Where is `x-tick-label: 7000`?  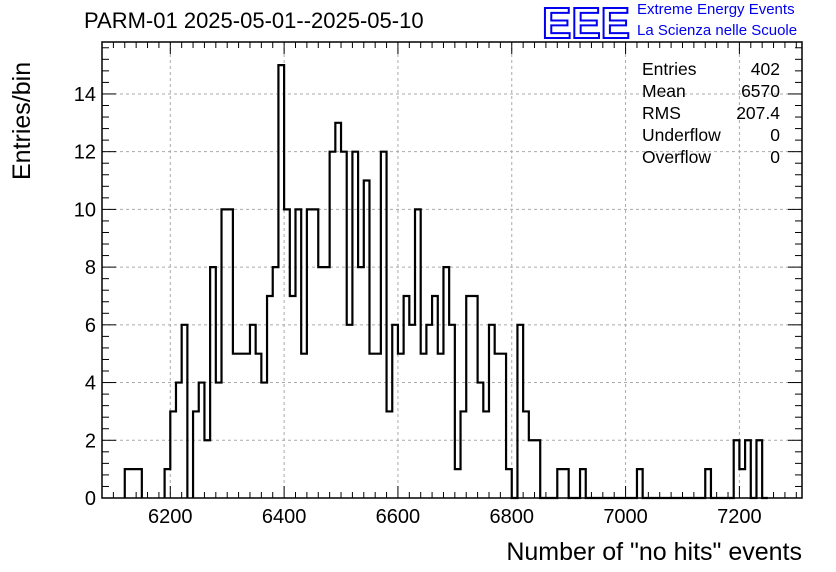
x-tick-label: 7000 is located at coordinates (625, 517).